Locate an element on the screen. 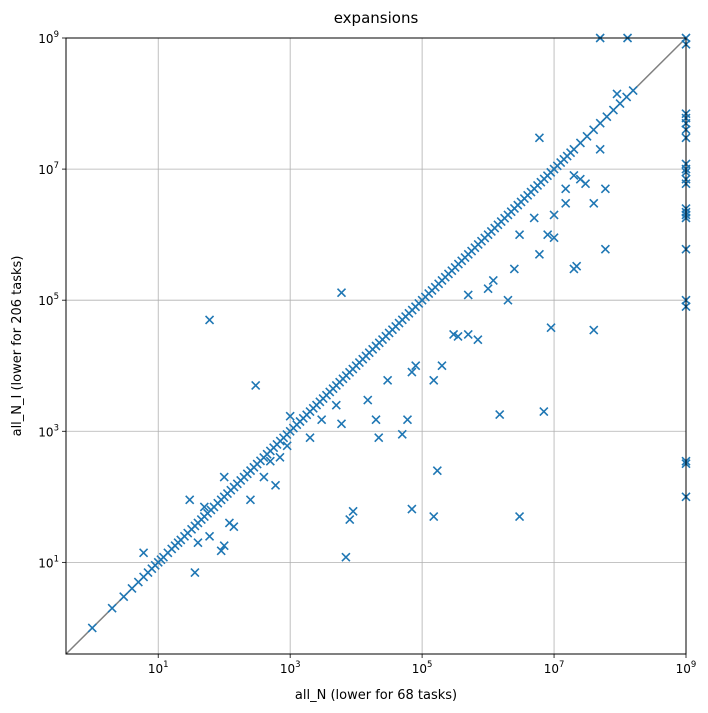  chart-title: expansions is located at coordinates (376, 18).